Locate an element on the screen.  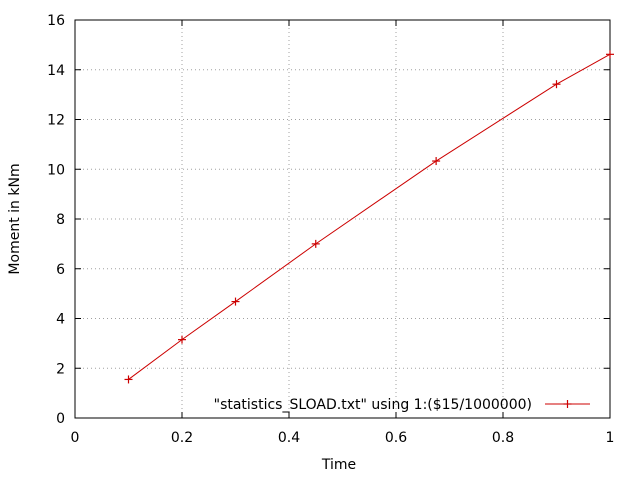
y-tick-label: 4 is located at coordinates (60, 320).